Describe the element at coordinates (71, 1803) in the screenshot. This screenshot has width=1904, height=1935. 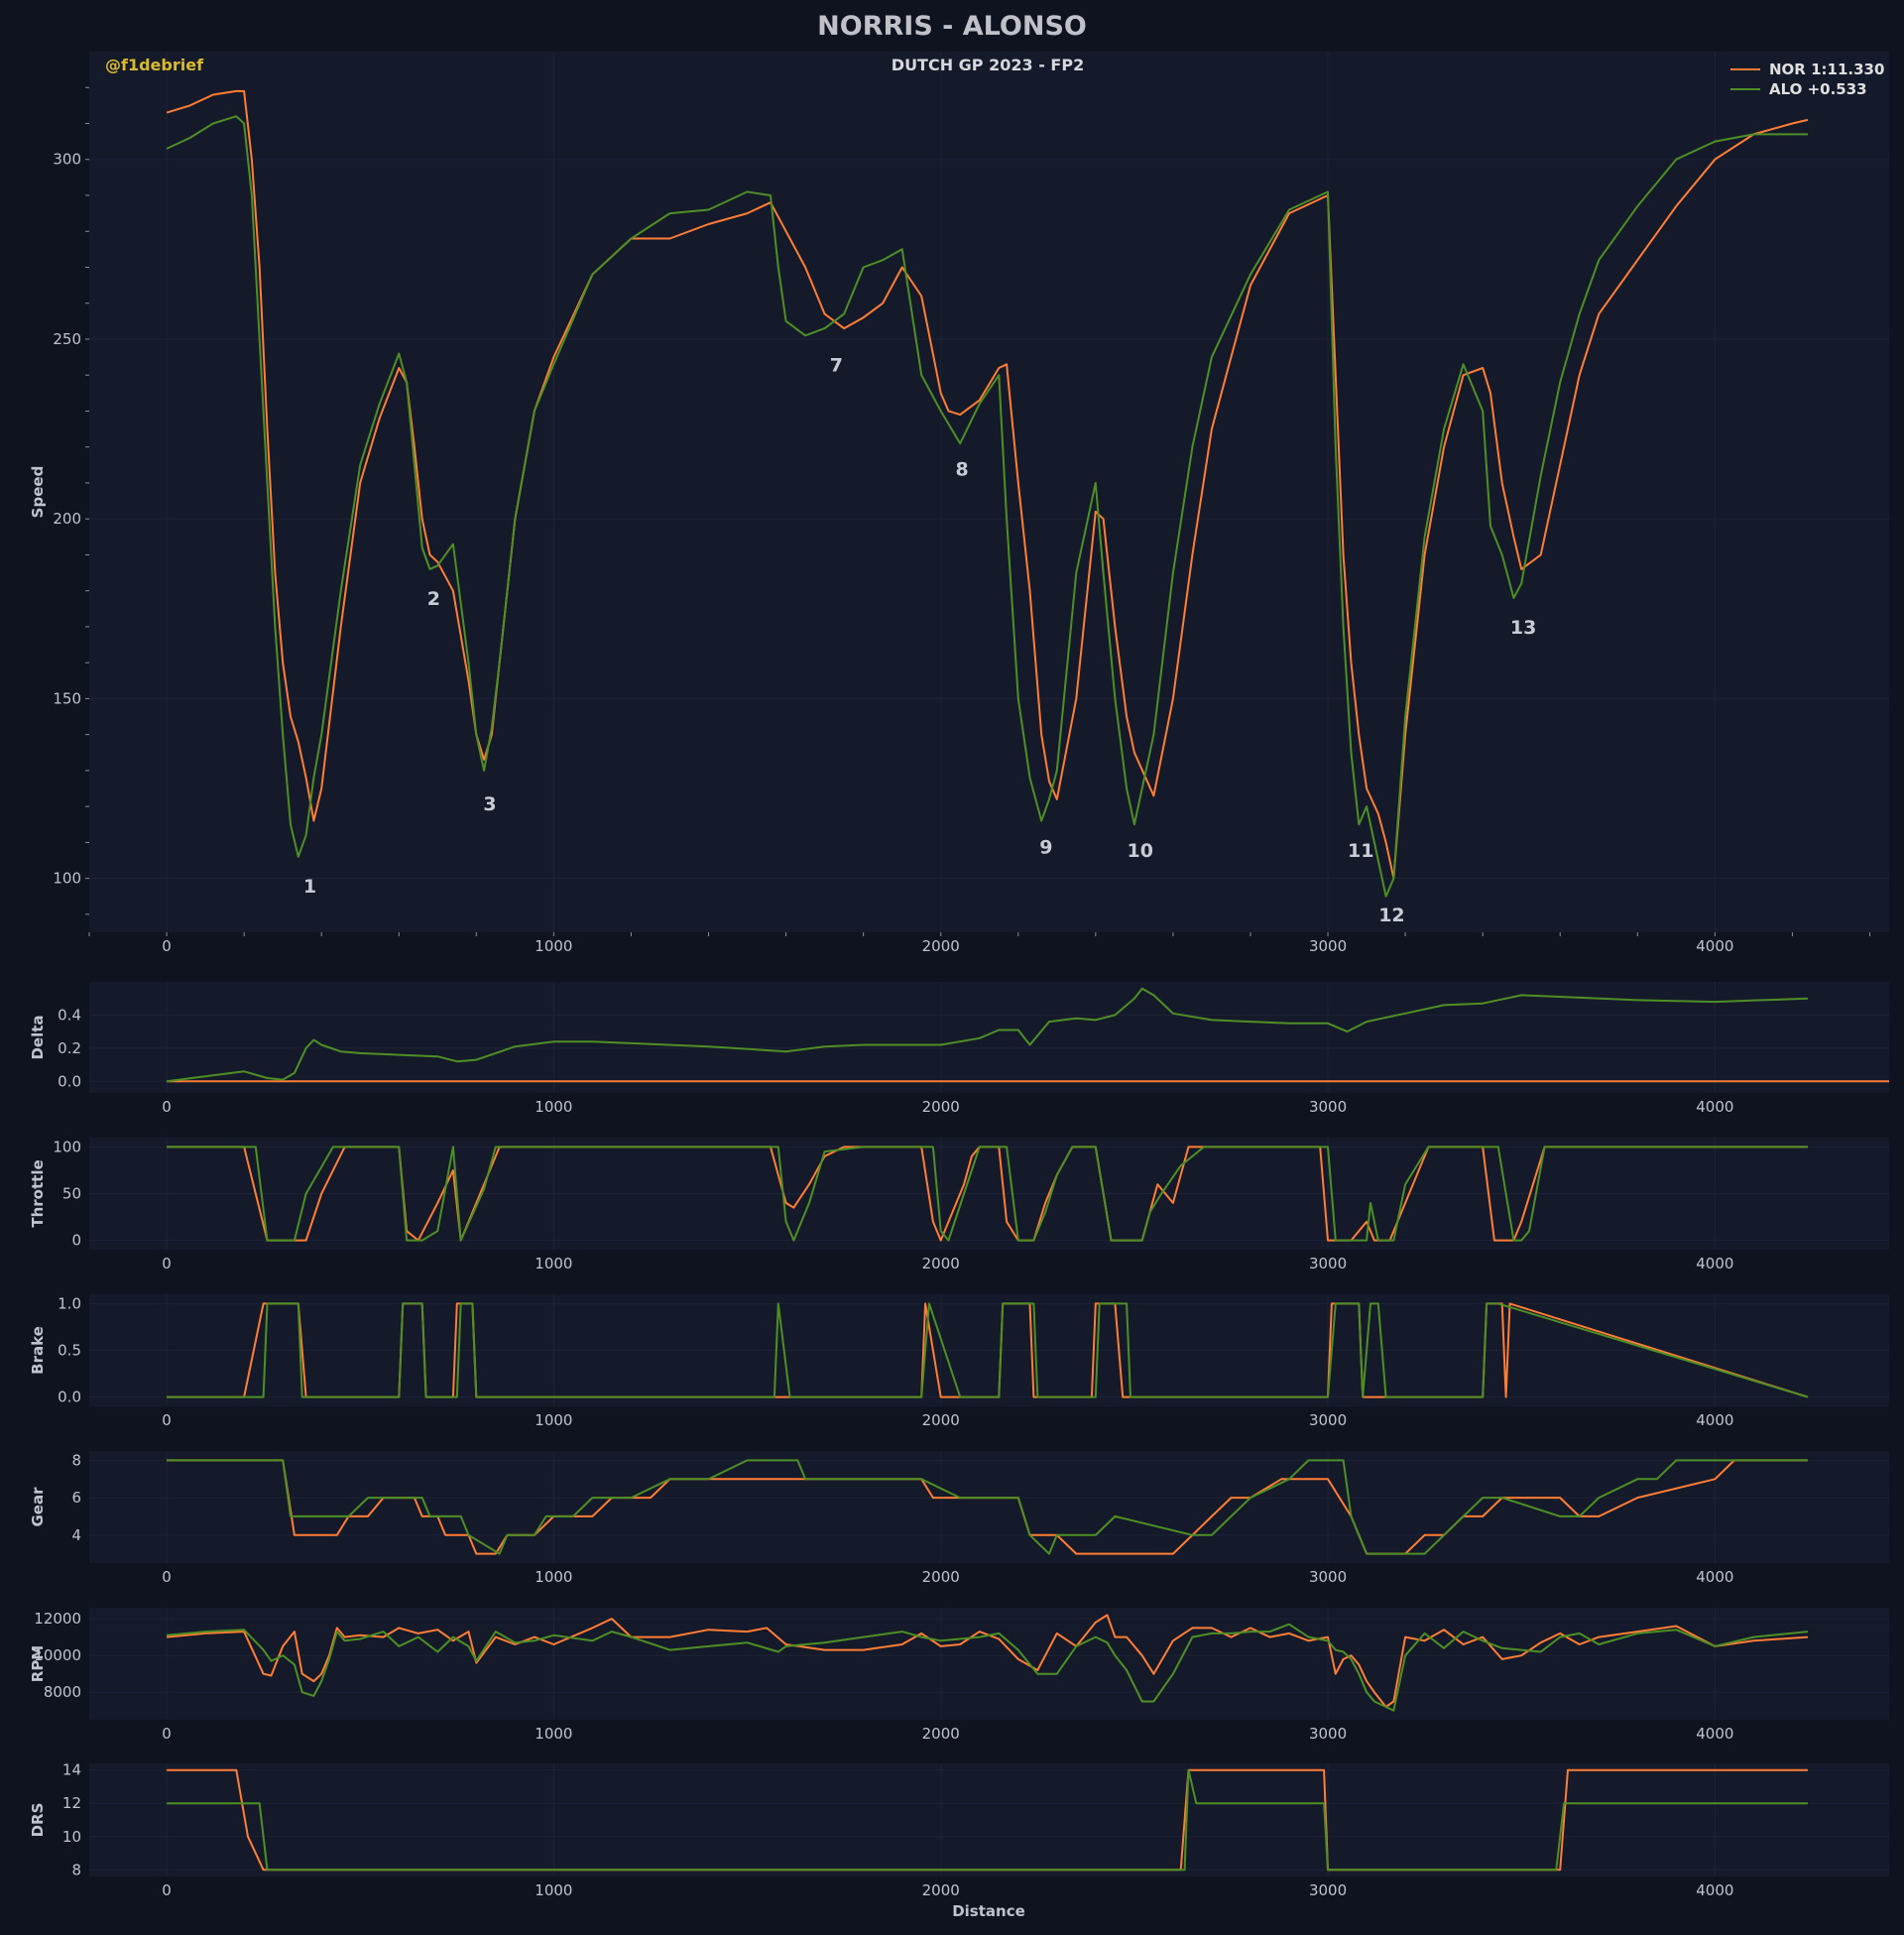
I see `y-tick-label: 12` at that location.